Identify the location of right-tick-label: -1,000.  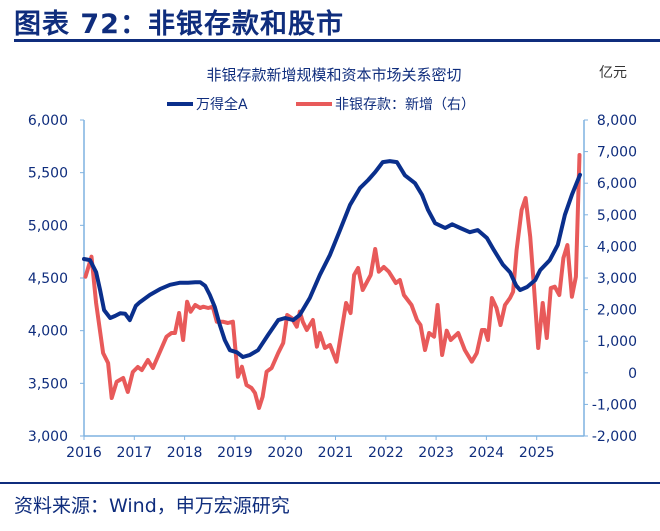
(614, 405).